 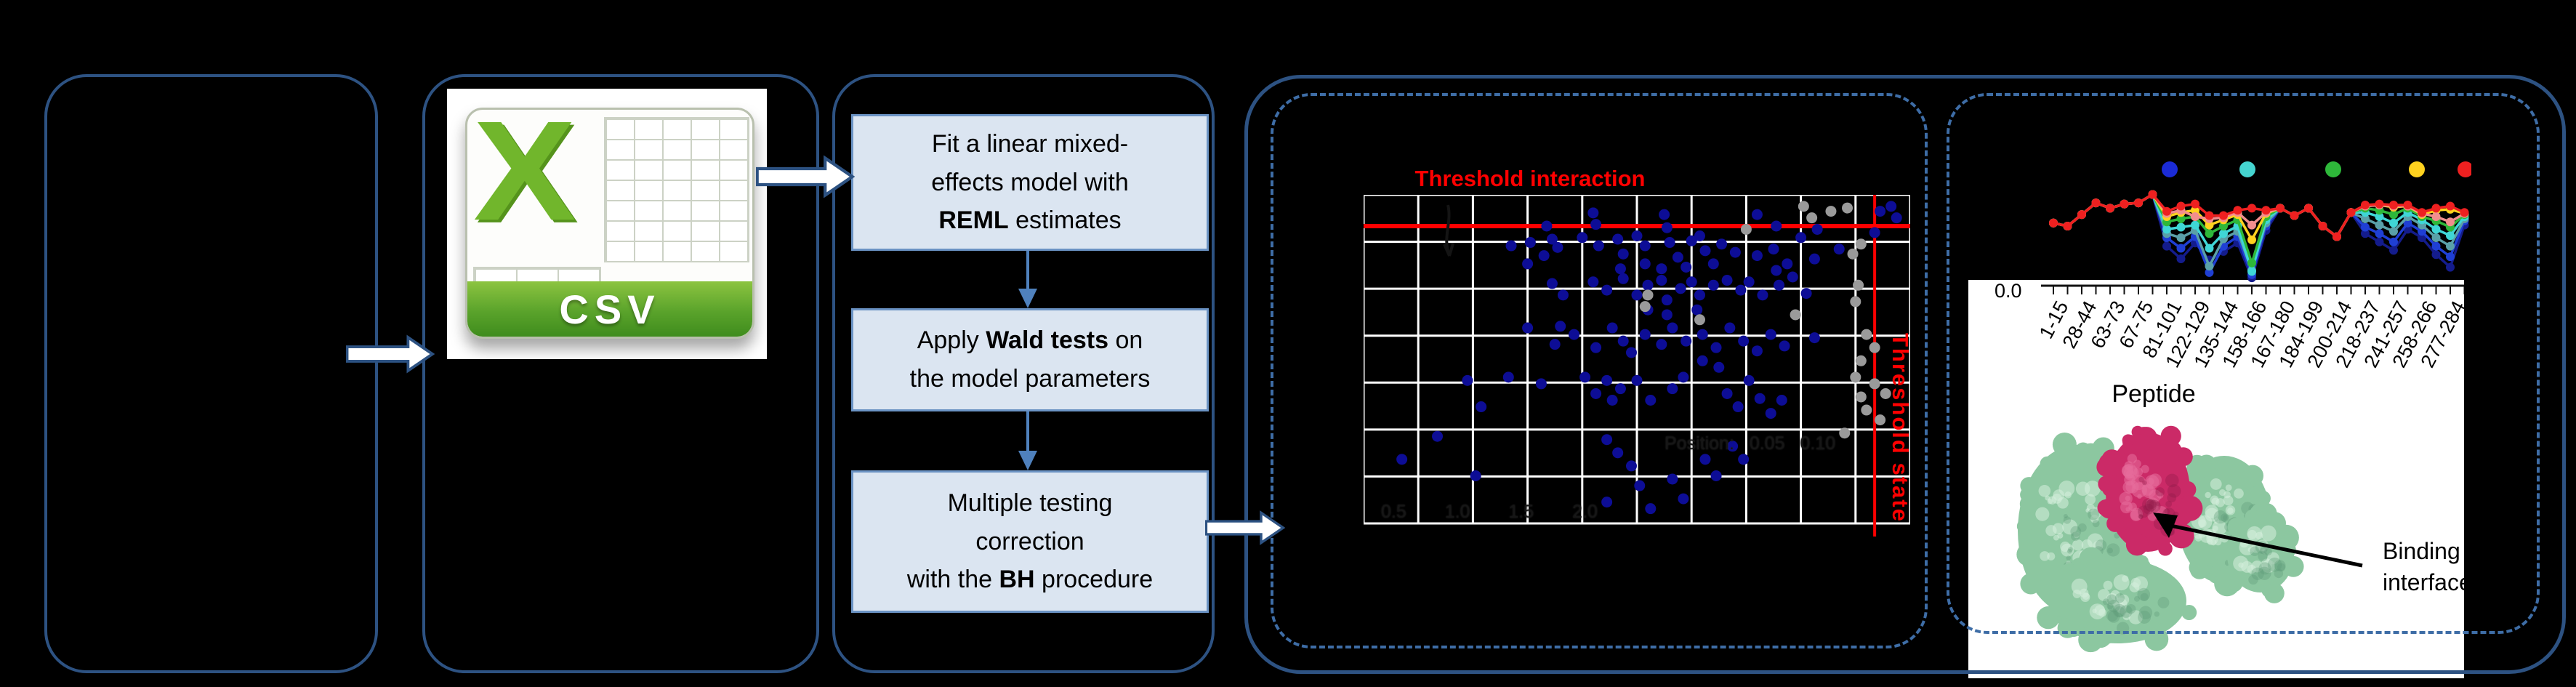 What do you see at coordinates (951, 340) in the screenshot?
I see `step2-pre: Apply` at bounding box center [951, 340].